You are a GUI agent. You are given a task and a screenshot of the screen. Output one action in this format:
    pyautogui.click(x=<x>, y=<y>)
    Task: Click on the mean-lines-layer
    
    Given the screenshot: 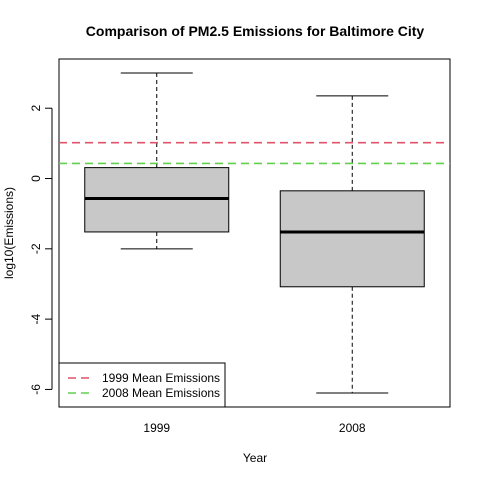 What is the action you would take?
    pyautogui.click(x=254, y=153)
    